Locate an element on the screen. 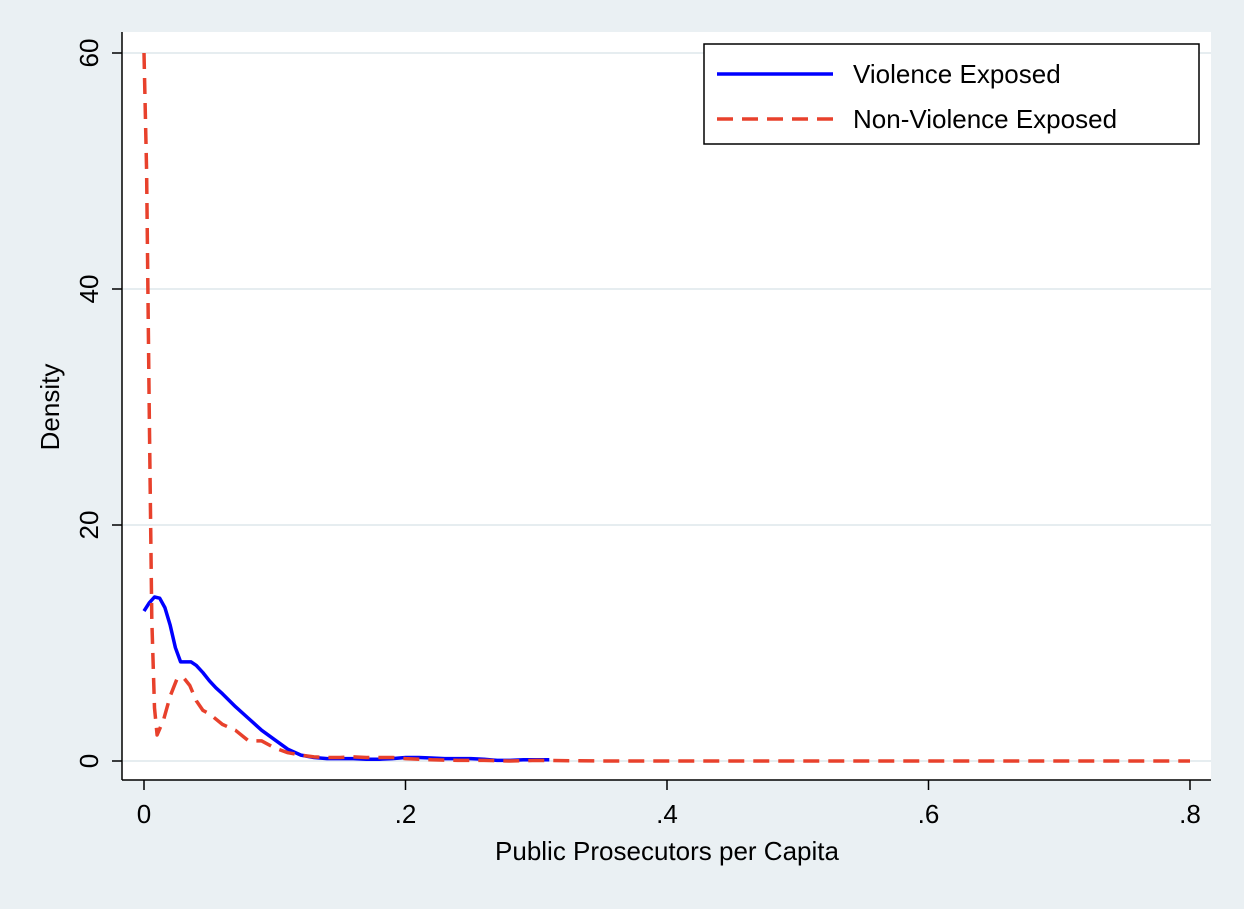  x-tick-label: .4 is located at coordinates (667, 814).